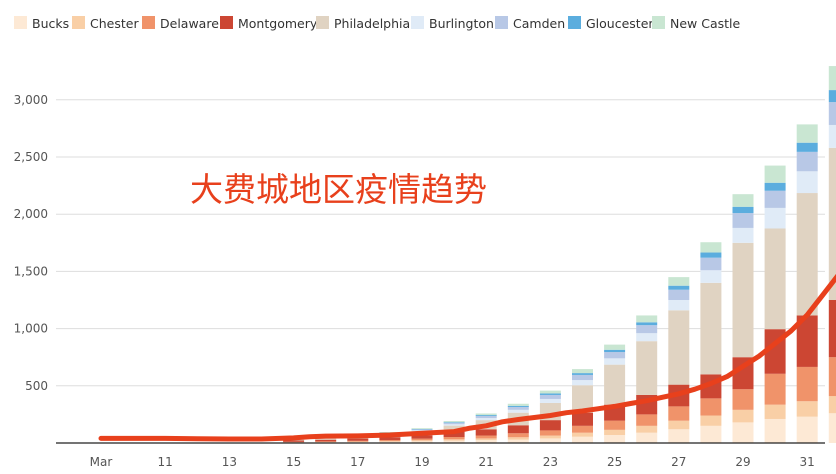 This screenshot has height=474, width=836. Describe the element at coordinates (50, 23) in the screenshot. I see `legend-label: Bucks` at that location.